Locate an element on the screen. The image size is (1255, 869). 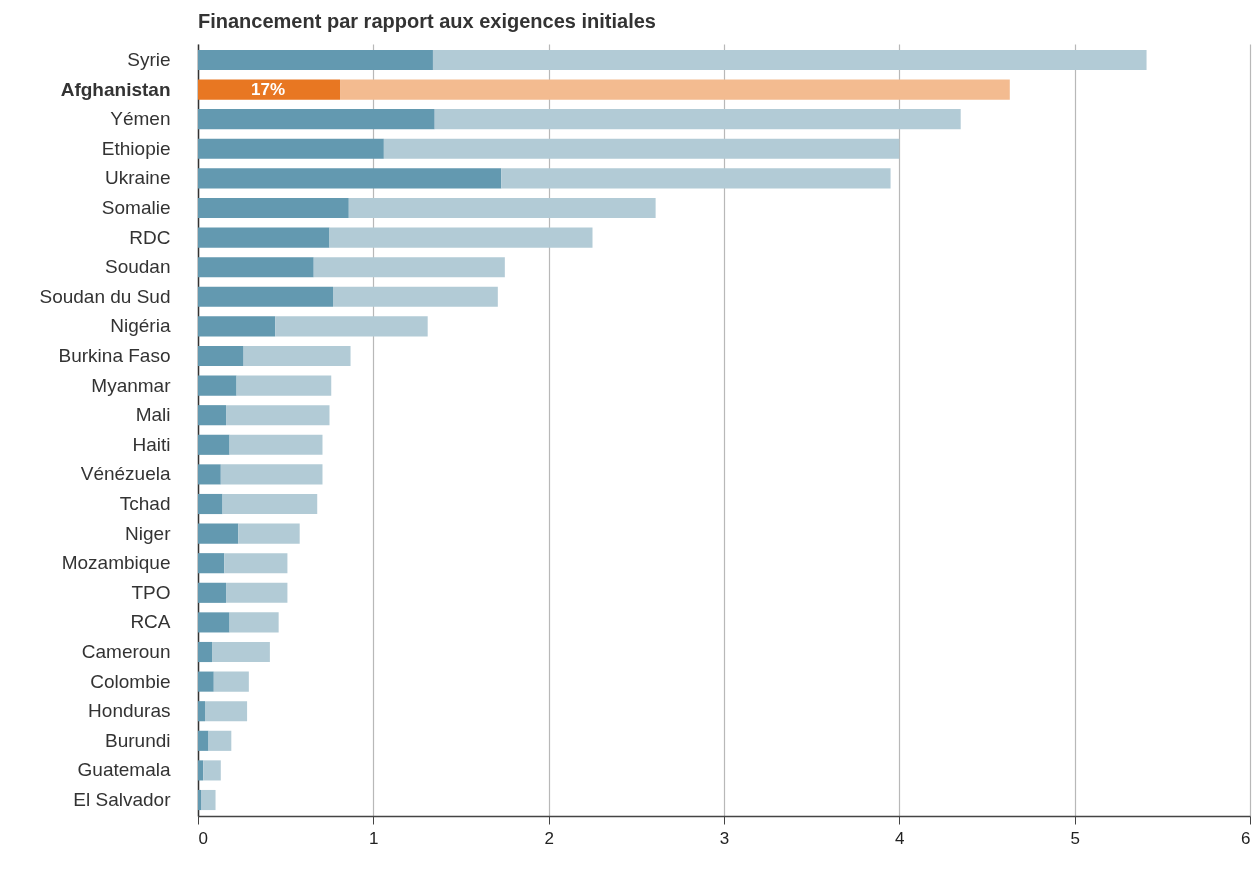
x-tick-label: 4 is located at coordinates (900, 838).